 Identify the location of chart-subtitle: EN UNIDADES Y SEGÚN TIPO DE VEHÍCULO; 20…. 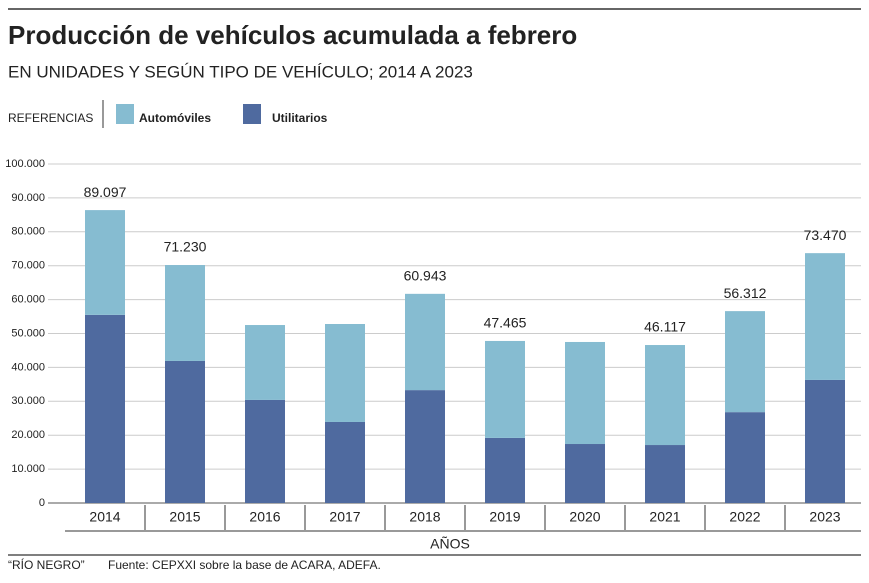
(240, 71).